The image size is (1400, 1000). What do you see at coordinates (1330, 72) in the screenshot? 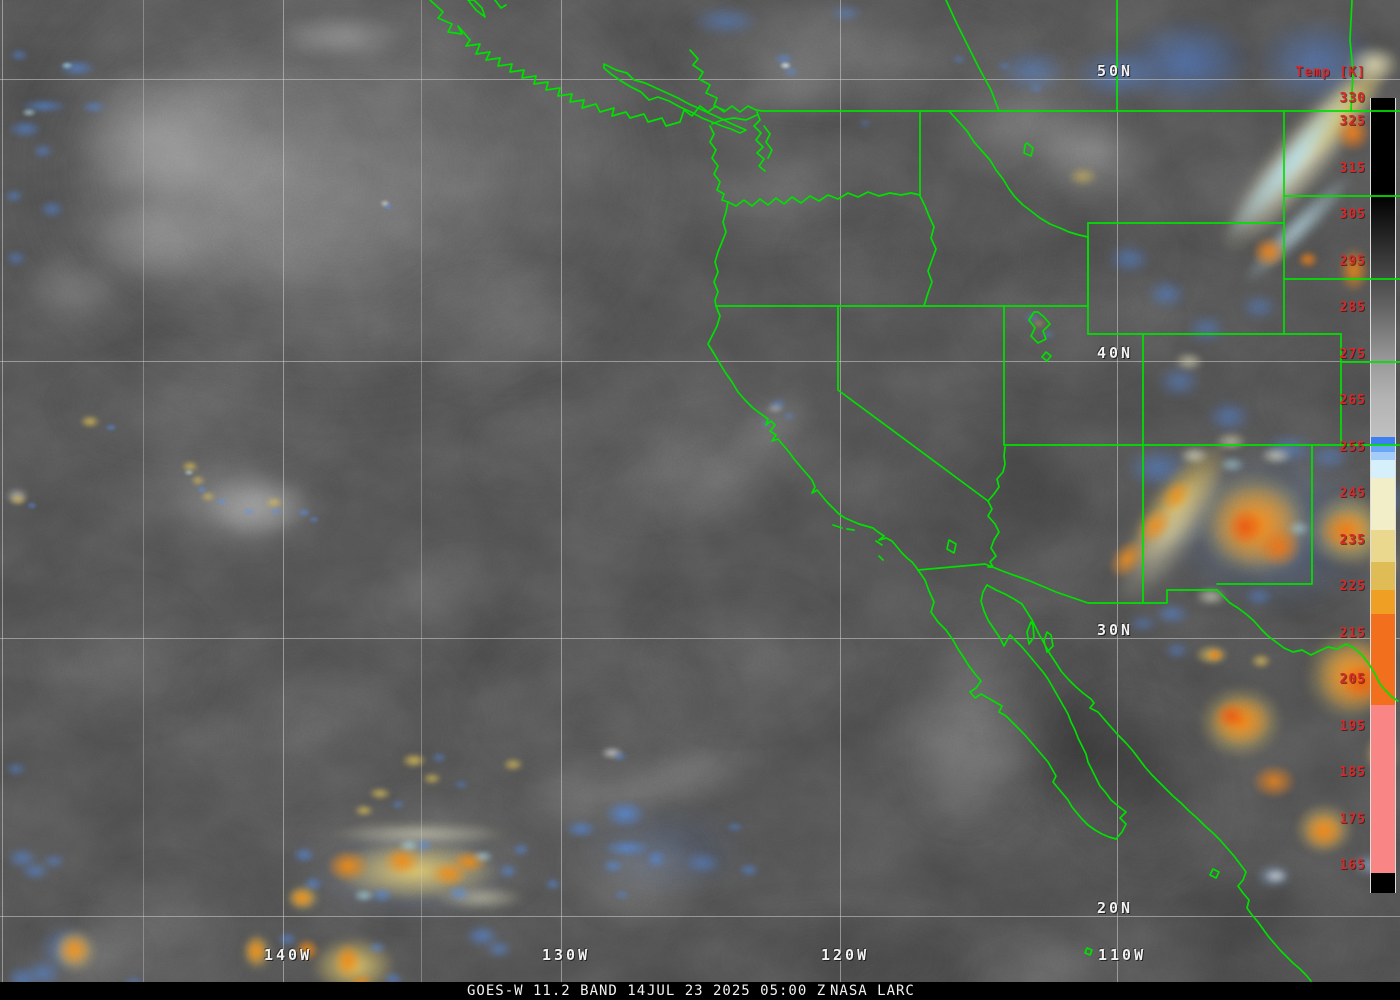
I see `colorbar-title: Temp [K]` at bounding box center [1330, 72].